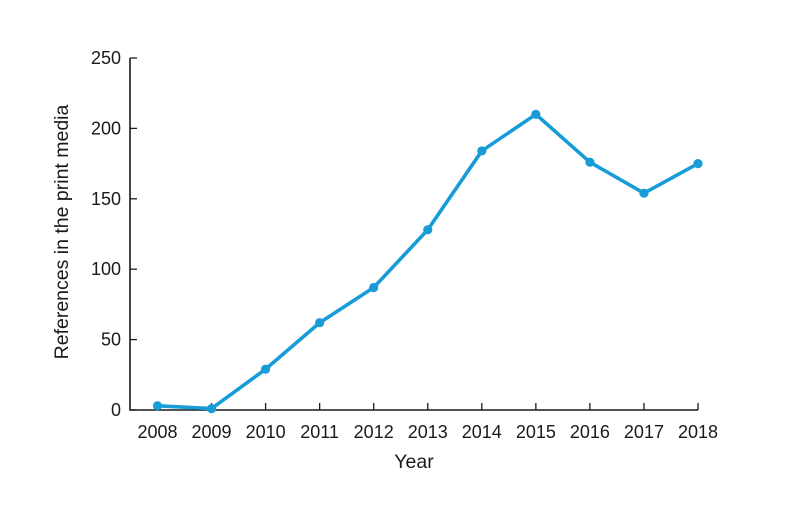 Image resolution: width=800 pixels, height=509 pixels. Describe the element at coordinates (116, 410) in the screenshot. I see `y-tick-label: 0` at that location.